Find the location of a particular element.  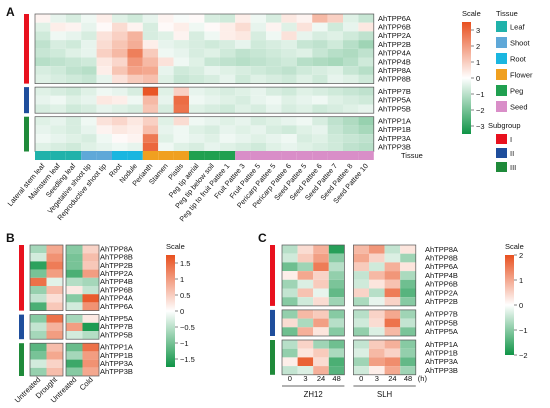

panel-a-tissue-legend-title: Tissue is located at coordinates (507, 13).